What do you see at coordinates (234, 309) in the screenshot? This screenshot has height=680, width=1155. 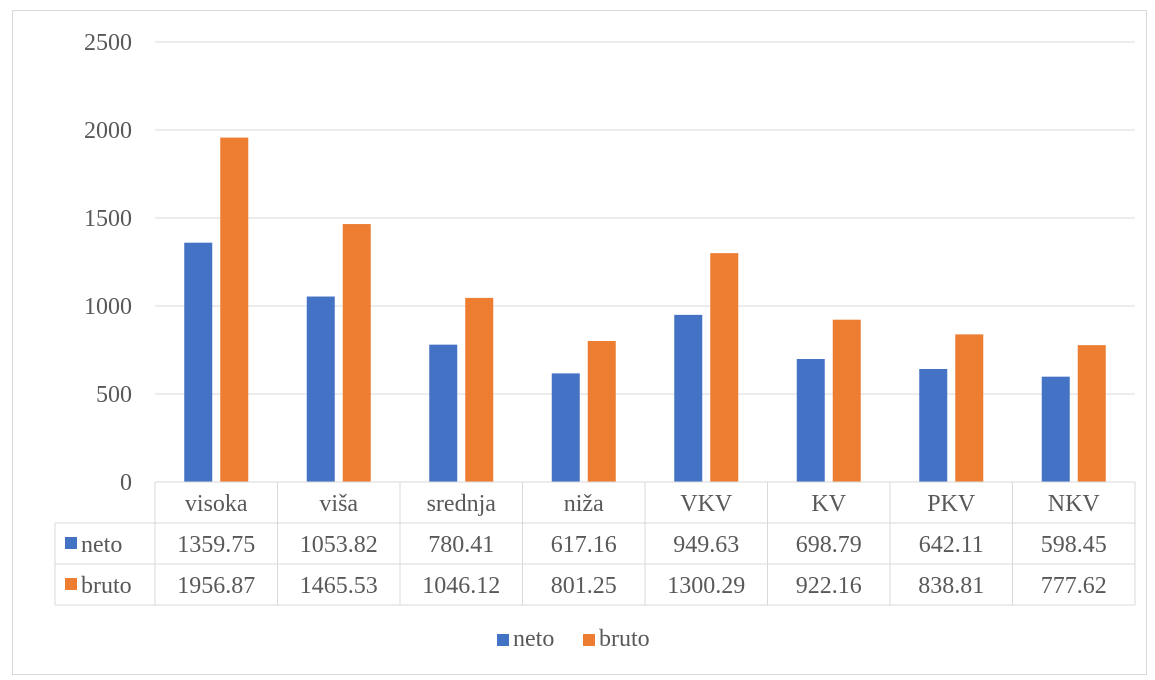 I see `bar-bruto-visoka` at bounding box center [234, 309].